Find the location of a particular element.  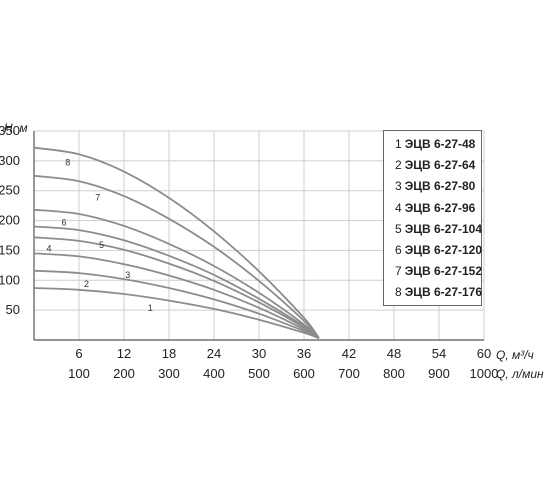

legend-item-3: 3 ЭЦВ 6-27-80 is located at coordinates (435, 186).